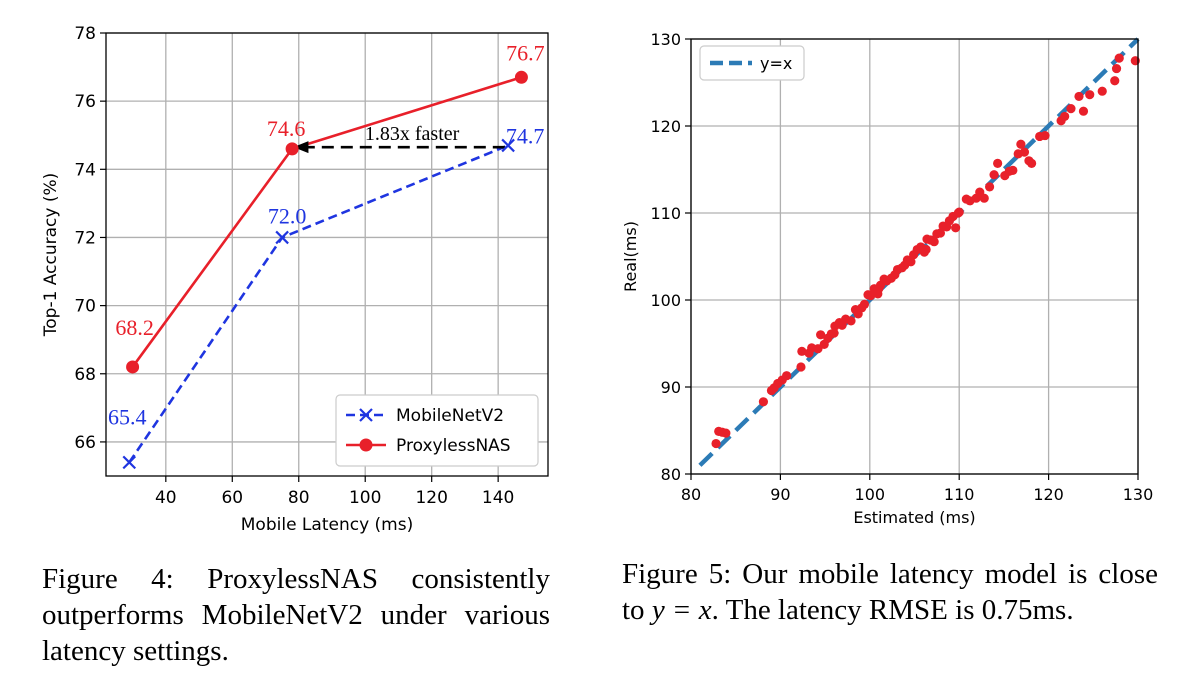 The image size is (1186, 673). I want to click on y-tick-label: 80, so click(671, 474).